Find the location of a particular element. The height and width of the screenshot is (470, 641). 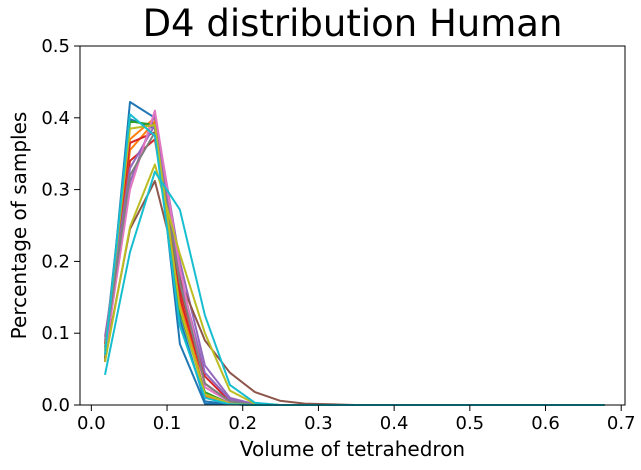

y-axis: 0.0 0.1 0.2 0.3 0.4 0.5 is located at coordinates (60, 226).